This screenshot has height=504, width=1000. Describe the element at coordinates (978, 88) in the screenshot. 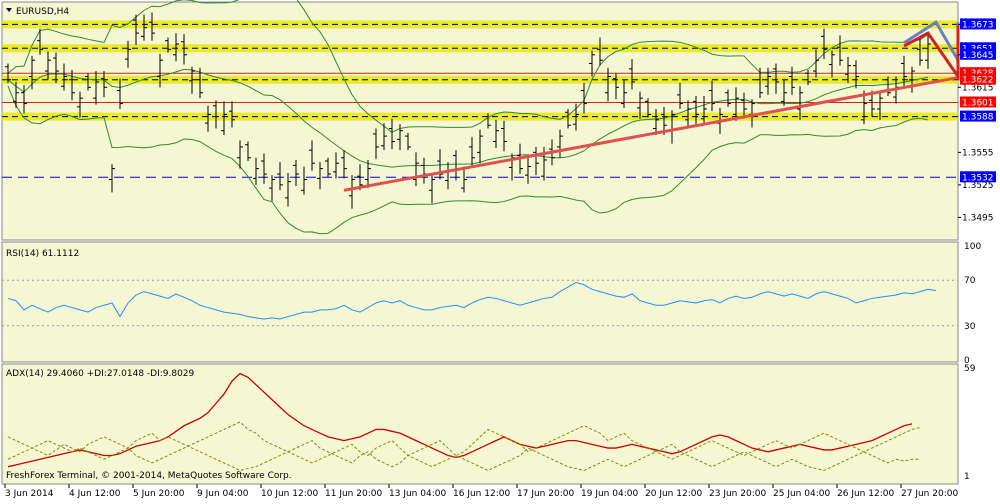

I see `price-tick-label: 1.3615` at that location.